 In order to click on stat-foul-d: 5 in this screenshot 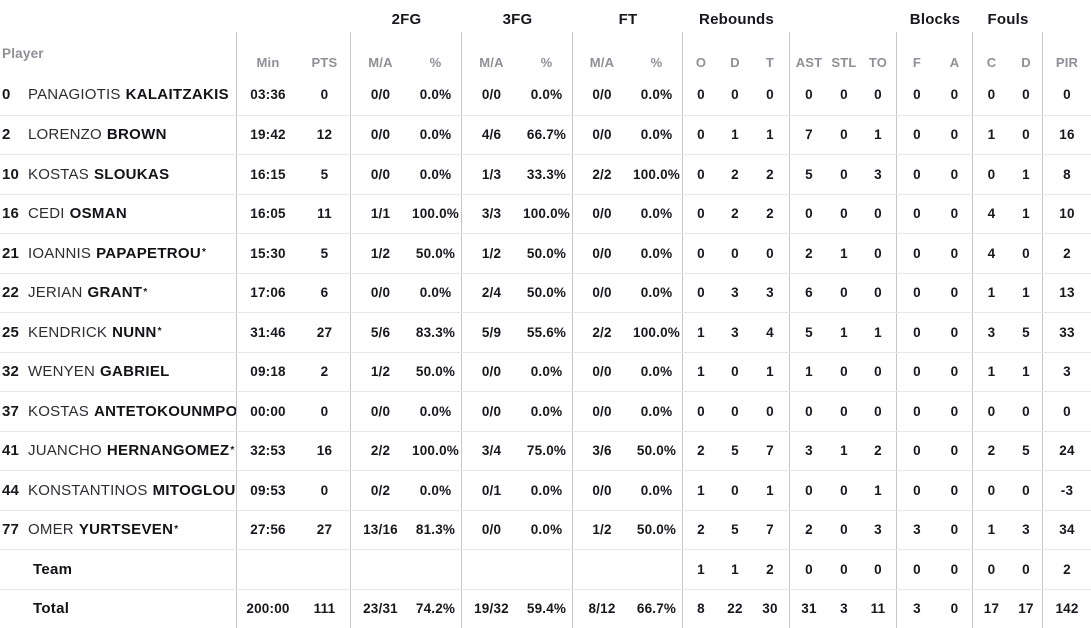, I will do `click(1026, 332)`.